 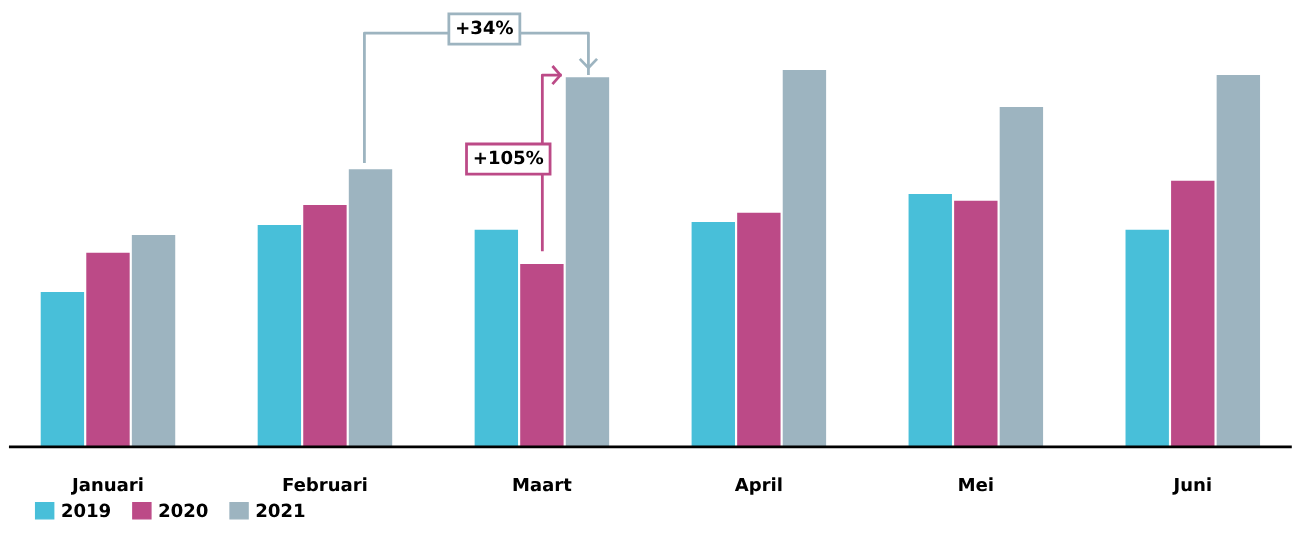 I want to click on annotation: +105%, so click(x=509, y=157).